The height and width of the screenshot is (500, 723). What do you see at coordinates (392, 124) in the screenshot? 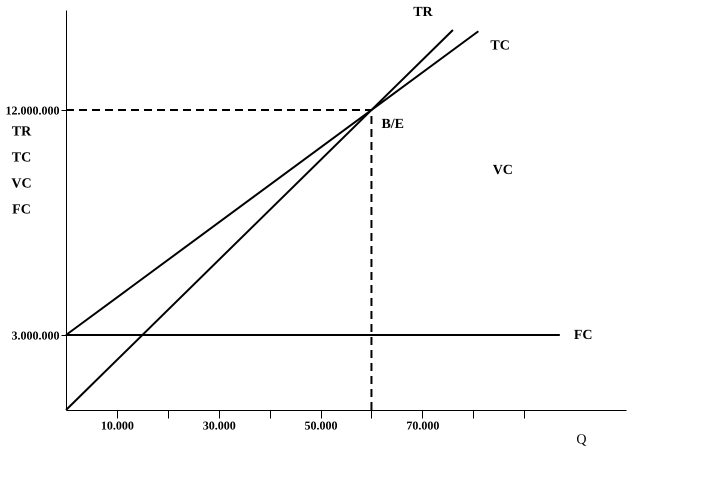
I see `annotation: B/E` at bounding box center [392, 124].